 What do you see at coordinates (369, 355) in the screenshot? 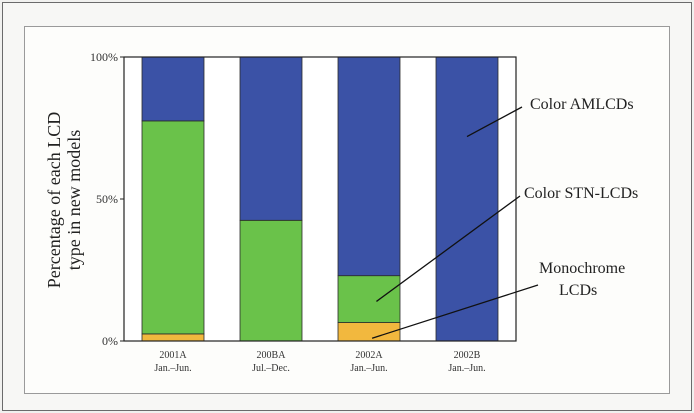
I see `x-tick-label-2: 2002A` at bounding box center [369, 355].